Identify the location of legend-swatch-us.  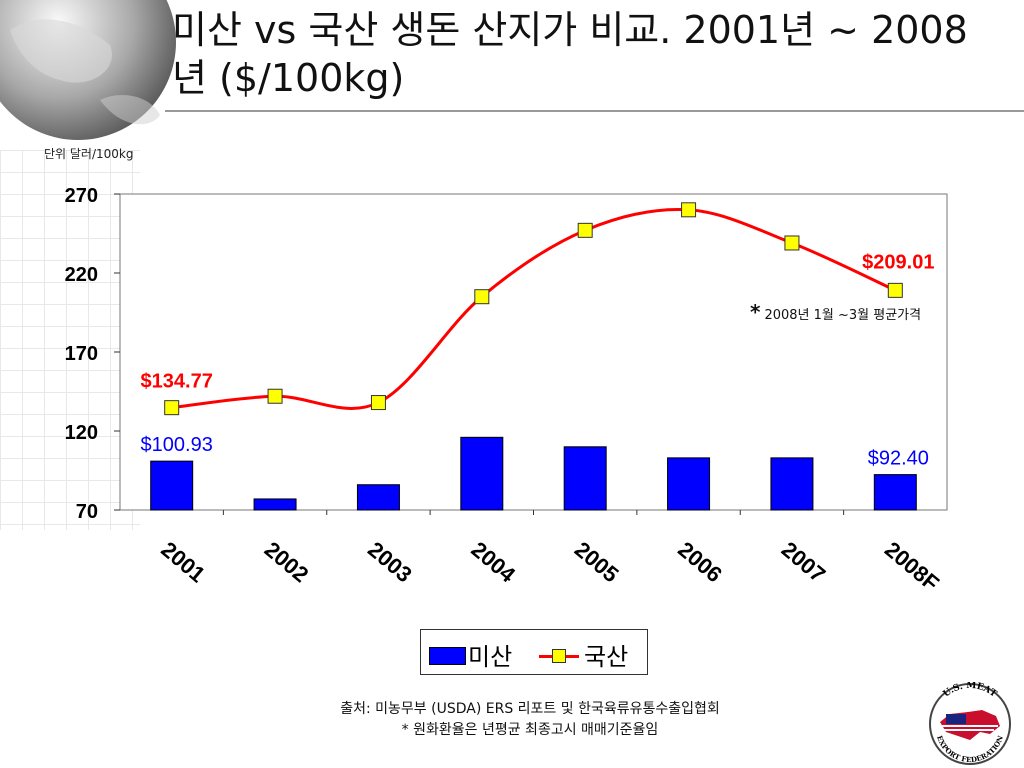
(447, 656).